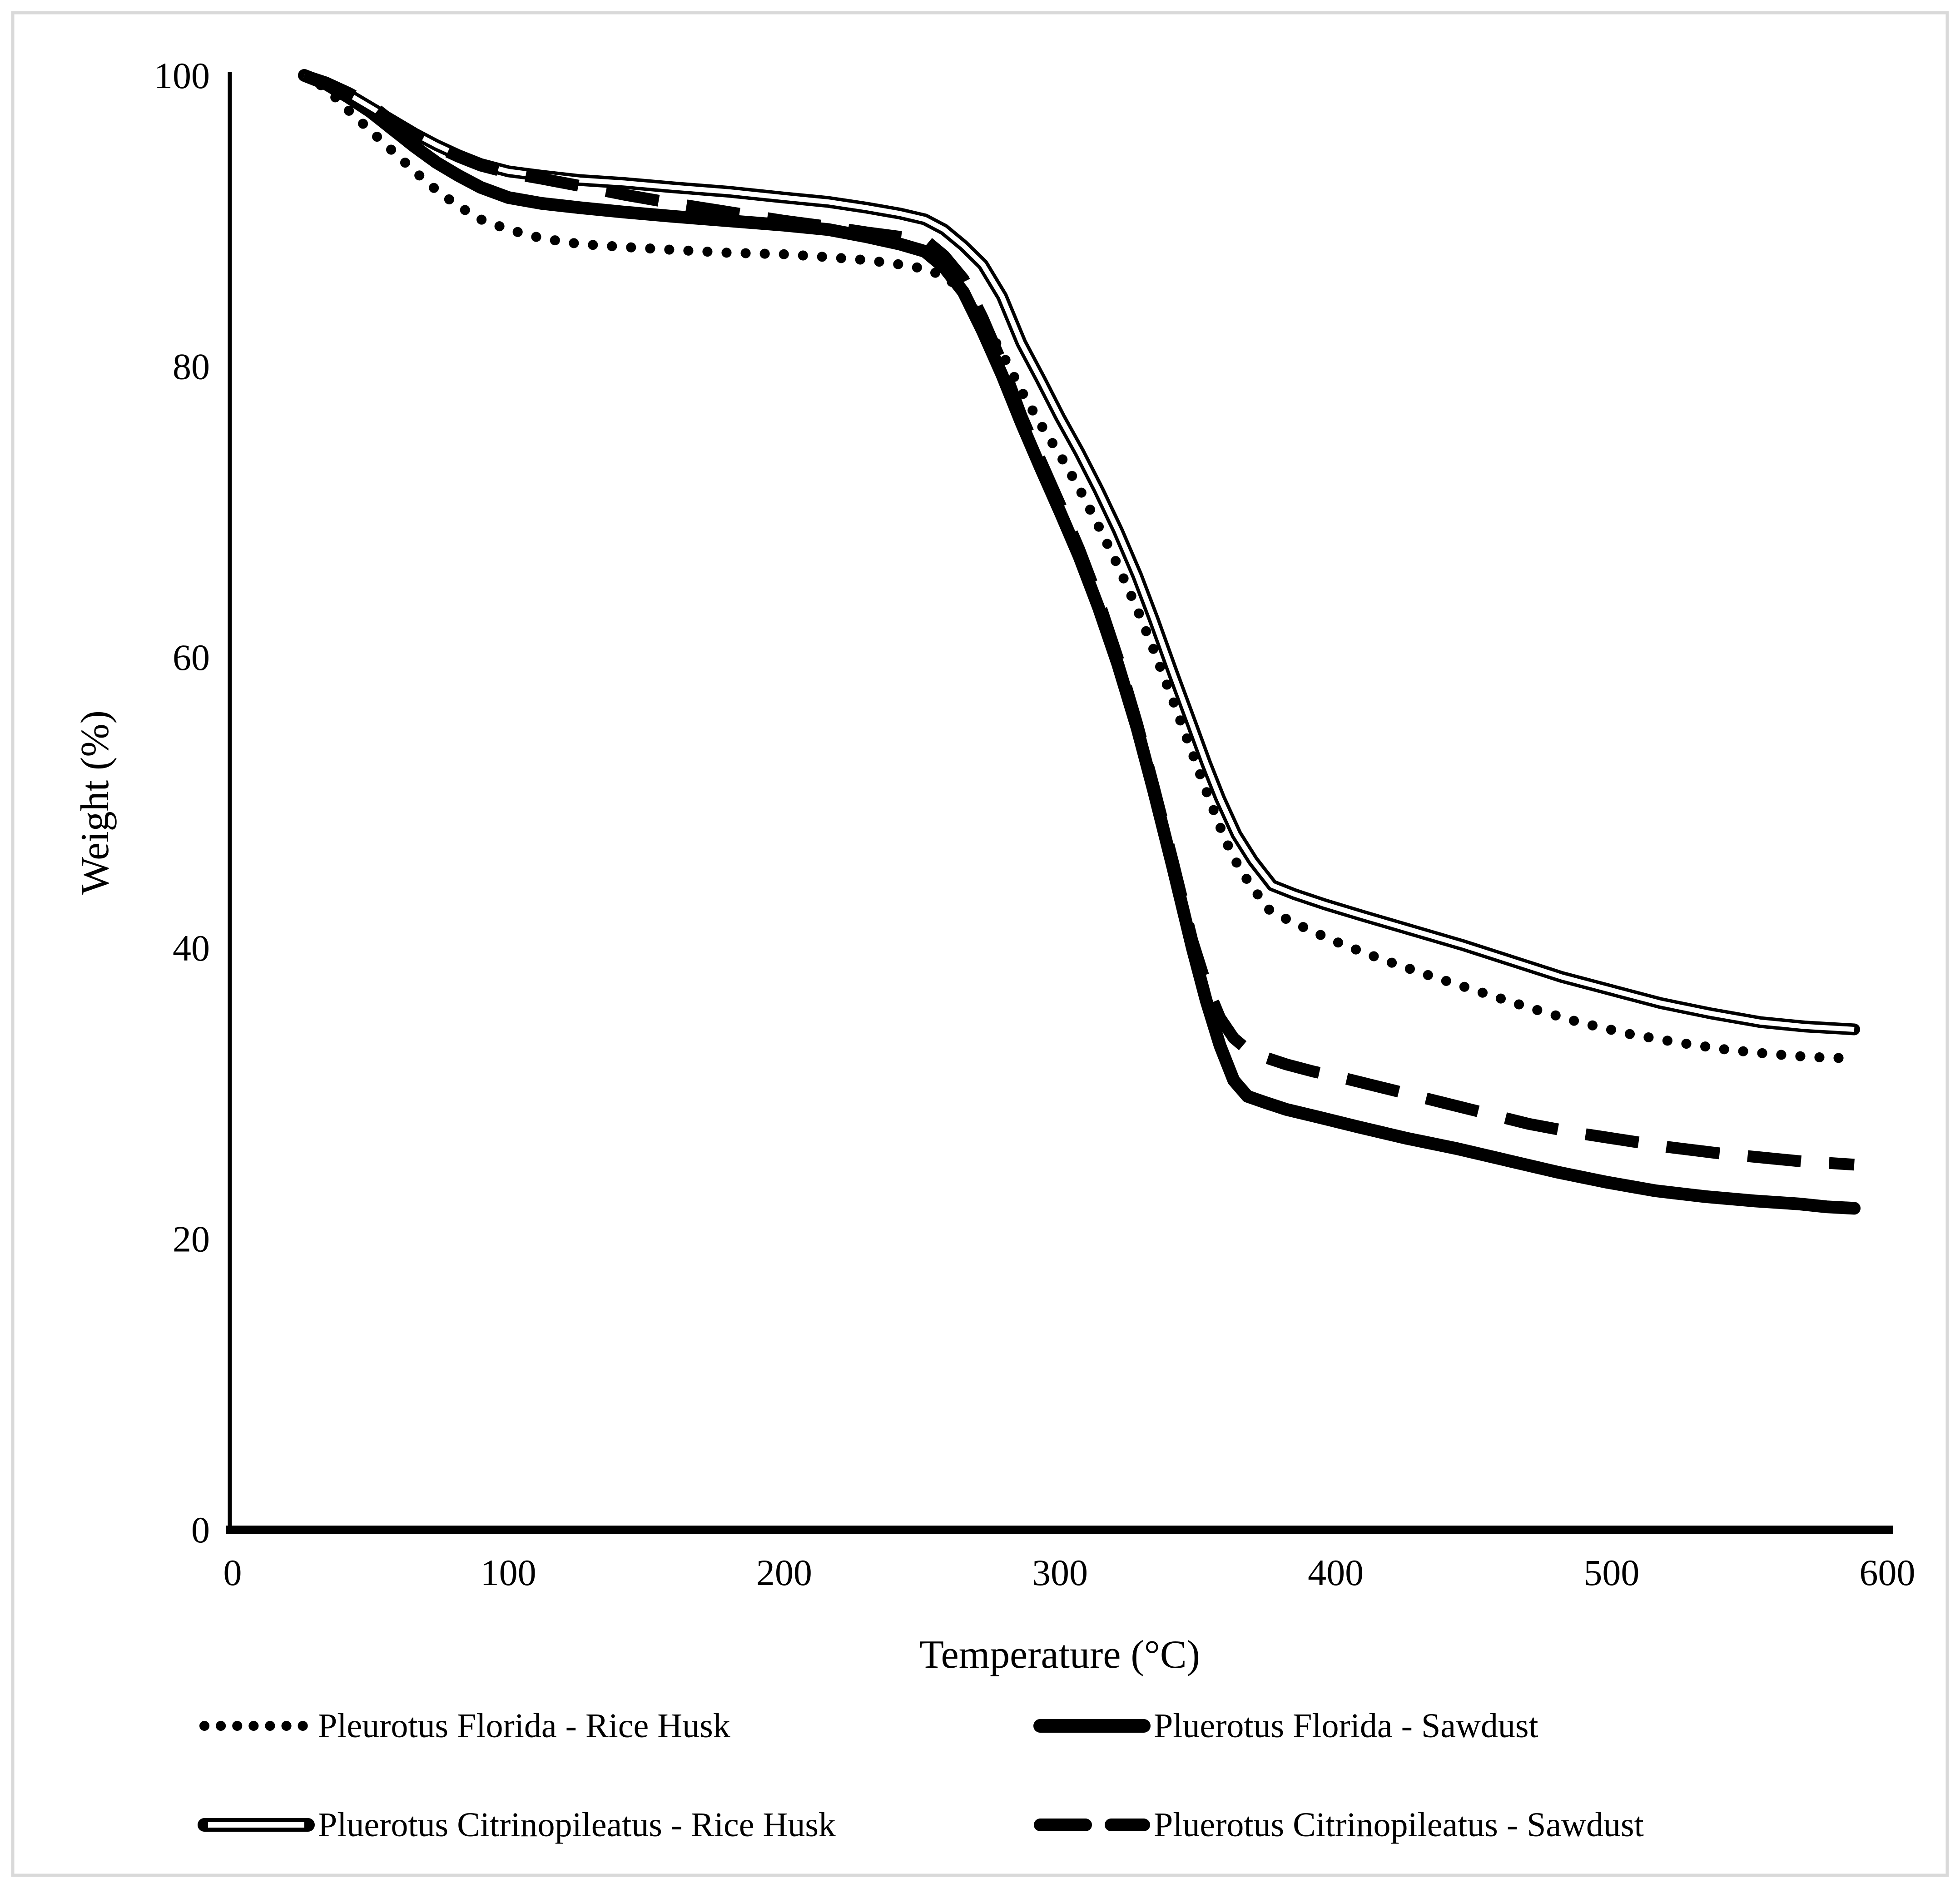 The width and height of the screenshot is (1960, 1888). What do you see at coordinates (784, 1572) in the screenshot?
I see `x-tick-label-200: 200` at bounding box center [784, 1572].